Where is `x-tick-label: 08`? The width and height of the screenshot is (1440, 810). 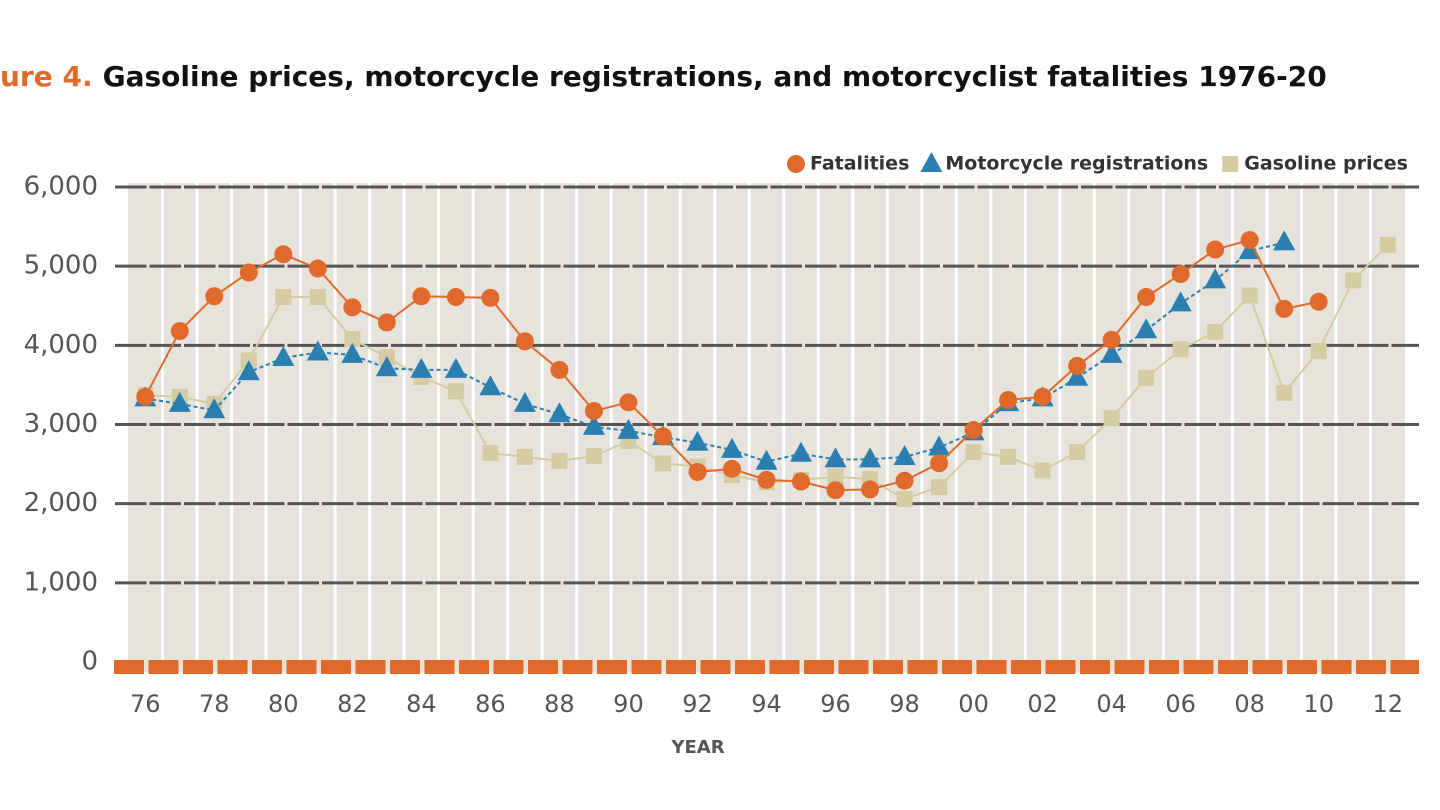 x-tick-label: 08 is located at coordinates (1249, 704).